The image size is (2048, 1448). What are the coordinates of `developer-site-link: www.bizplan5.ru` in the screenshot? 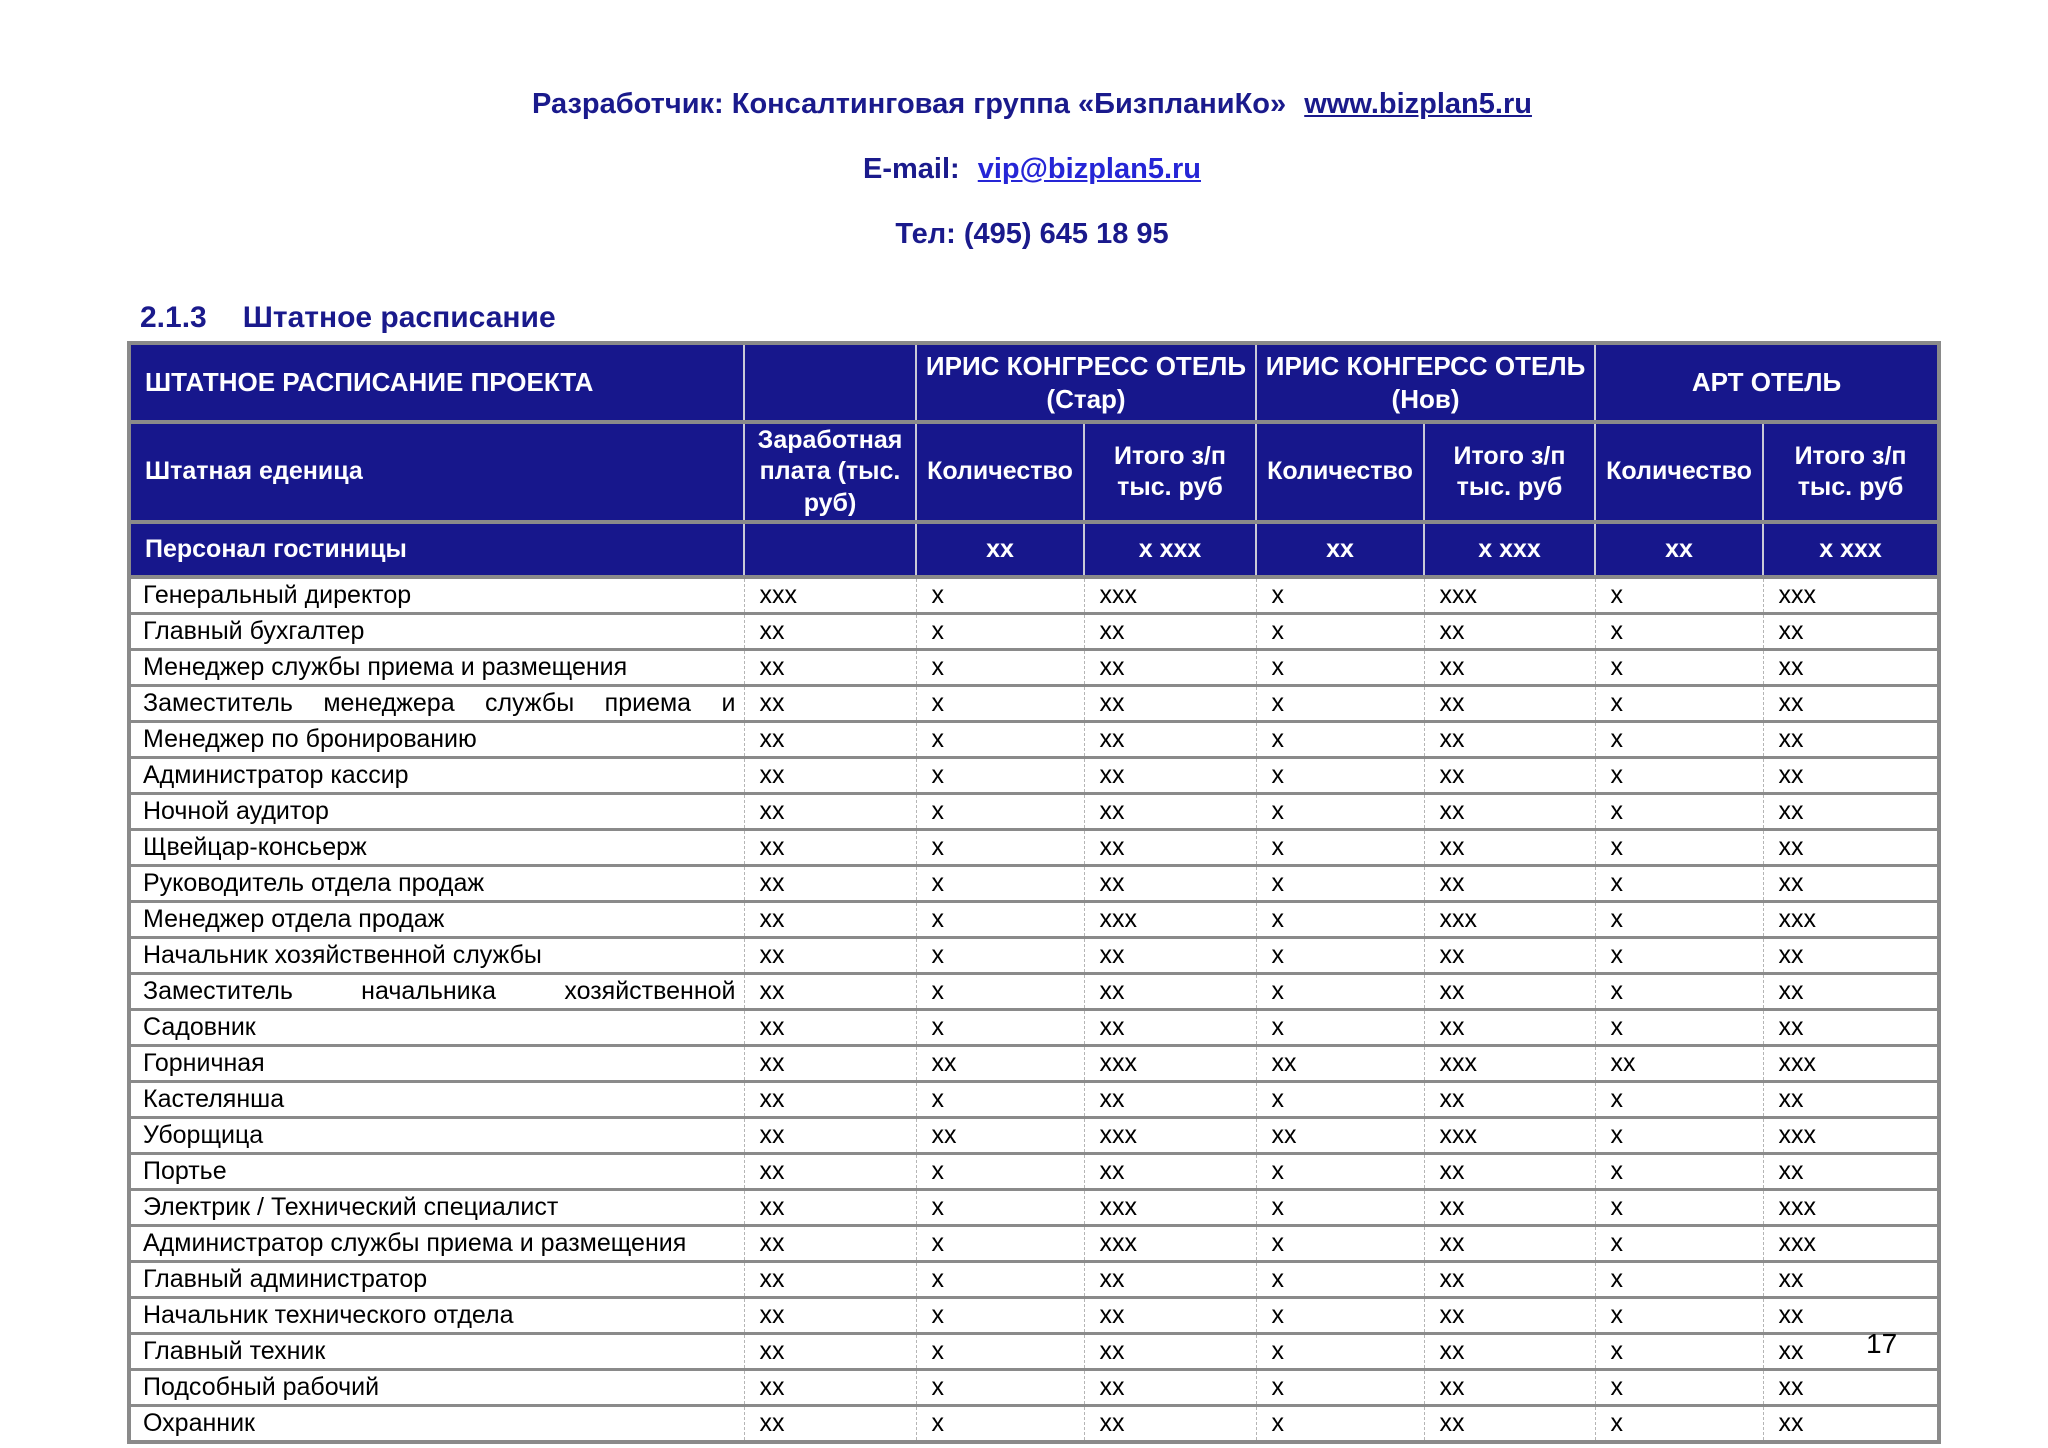 It's located at (1418, 104).